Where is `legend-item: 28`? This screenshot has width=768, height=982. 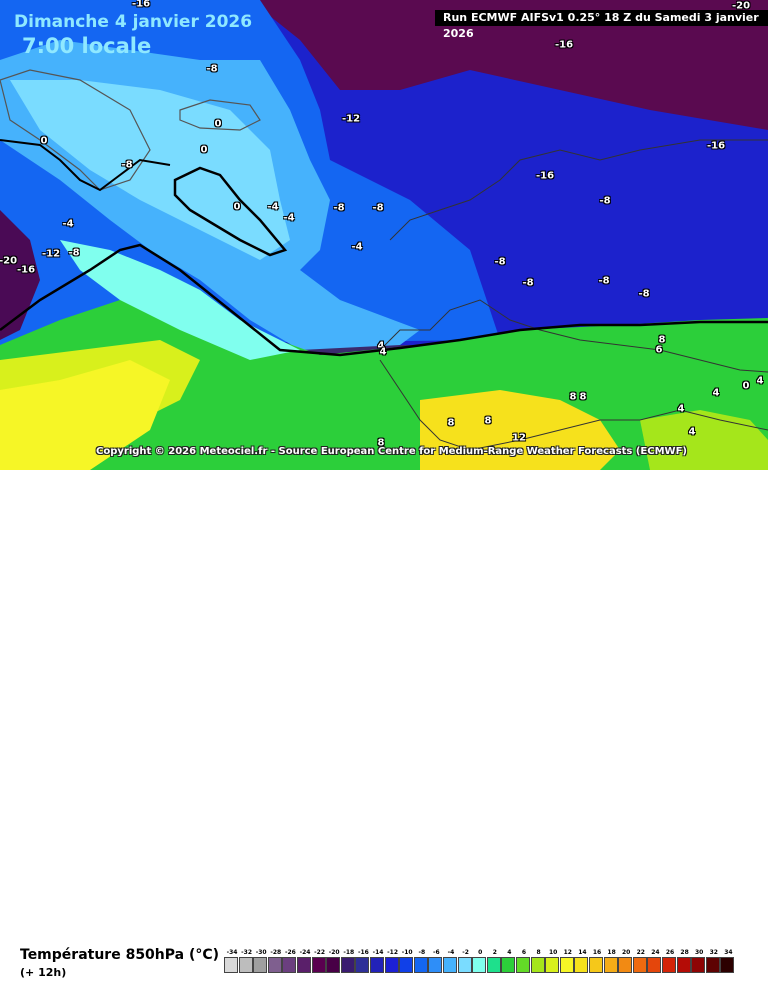
legend-item: 28 is located at coordinates (684, 960).